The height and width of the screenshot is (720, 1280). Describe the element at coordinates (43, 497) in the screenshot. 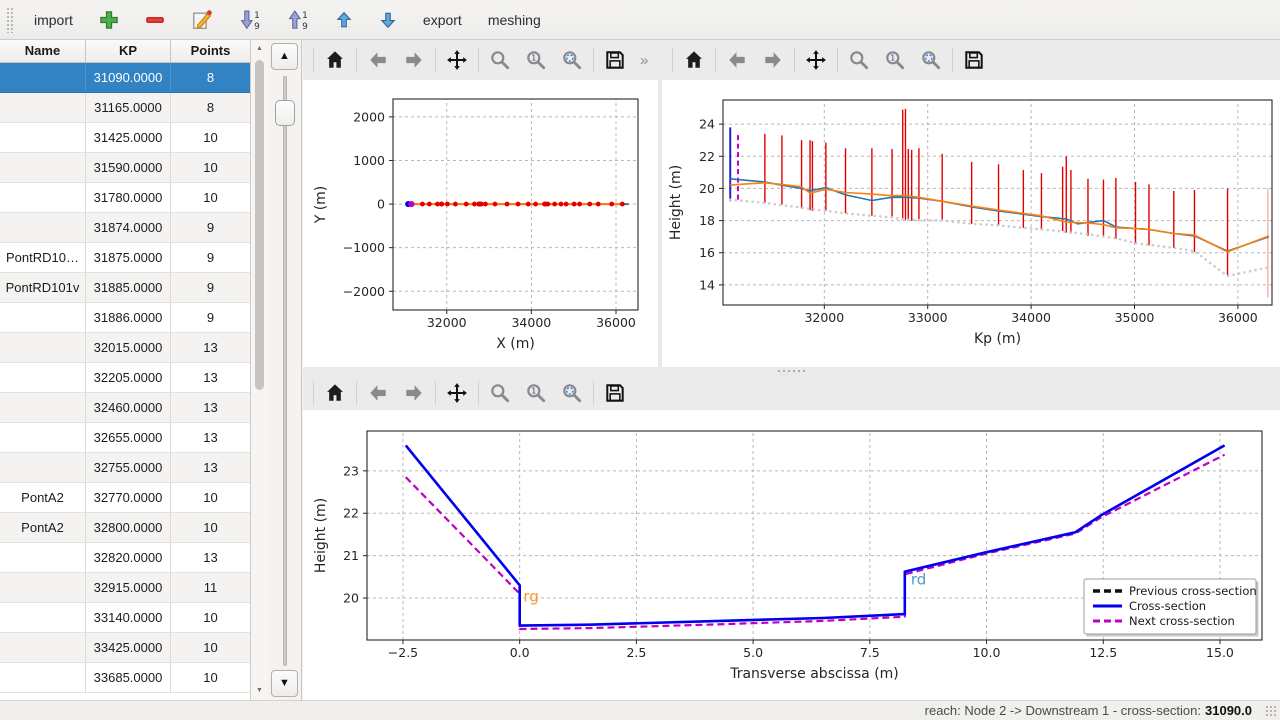

I see `table-cell: PontA2` at that location.